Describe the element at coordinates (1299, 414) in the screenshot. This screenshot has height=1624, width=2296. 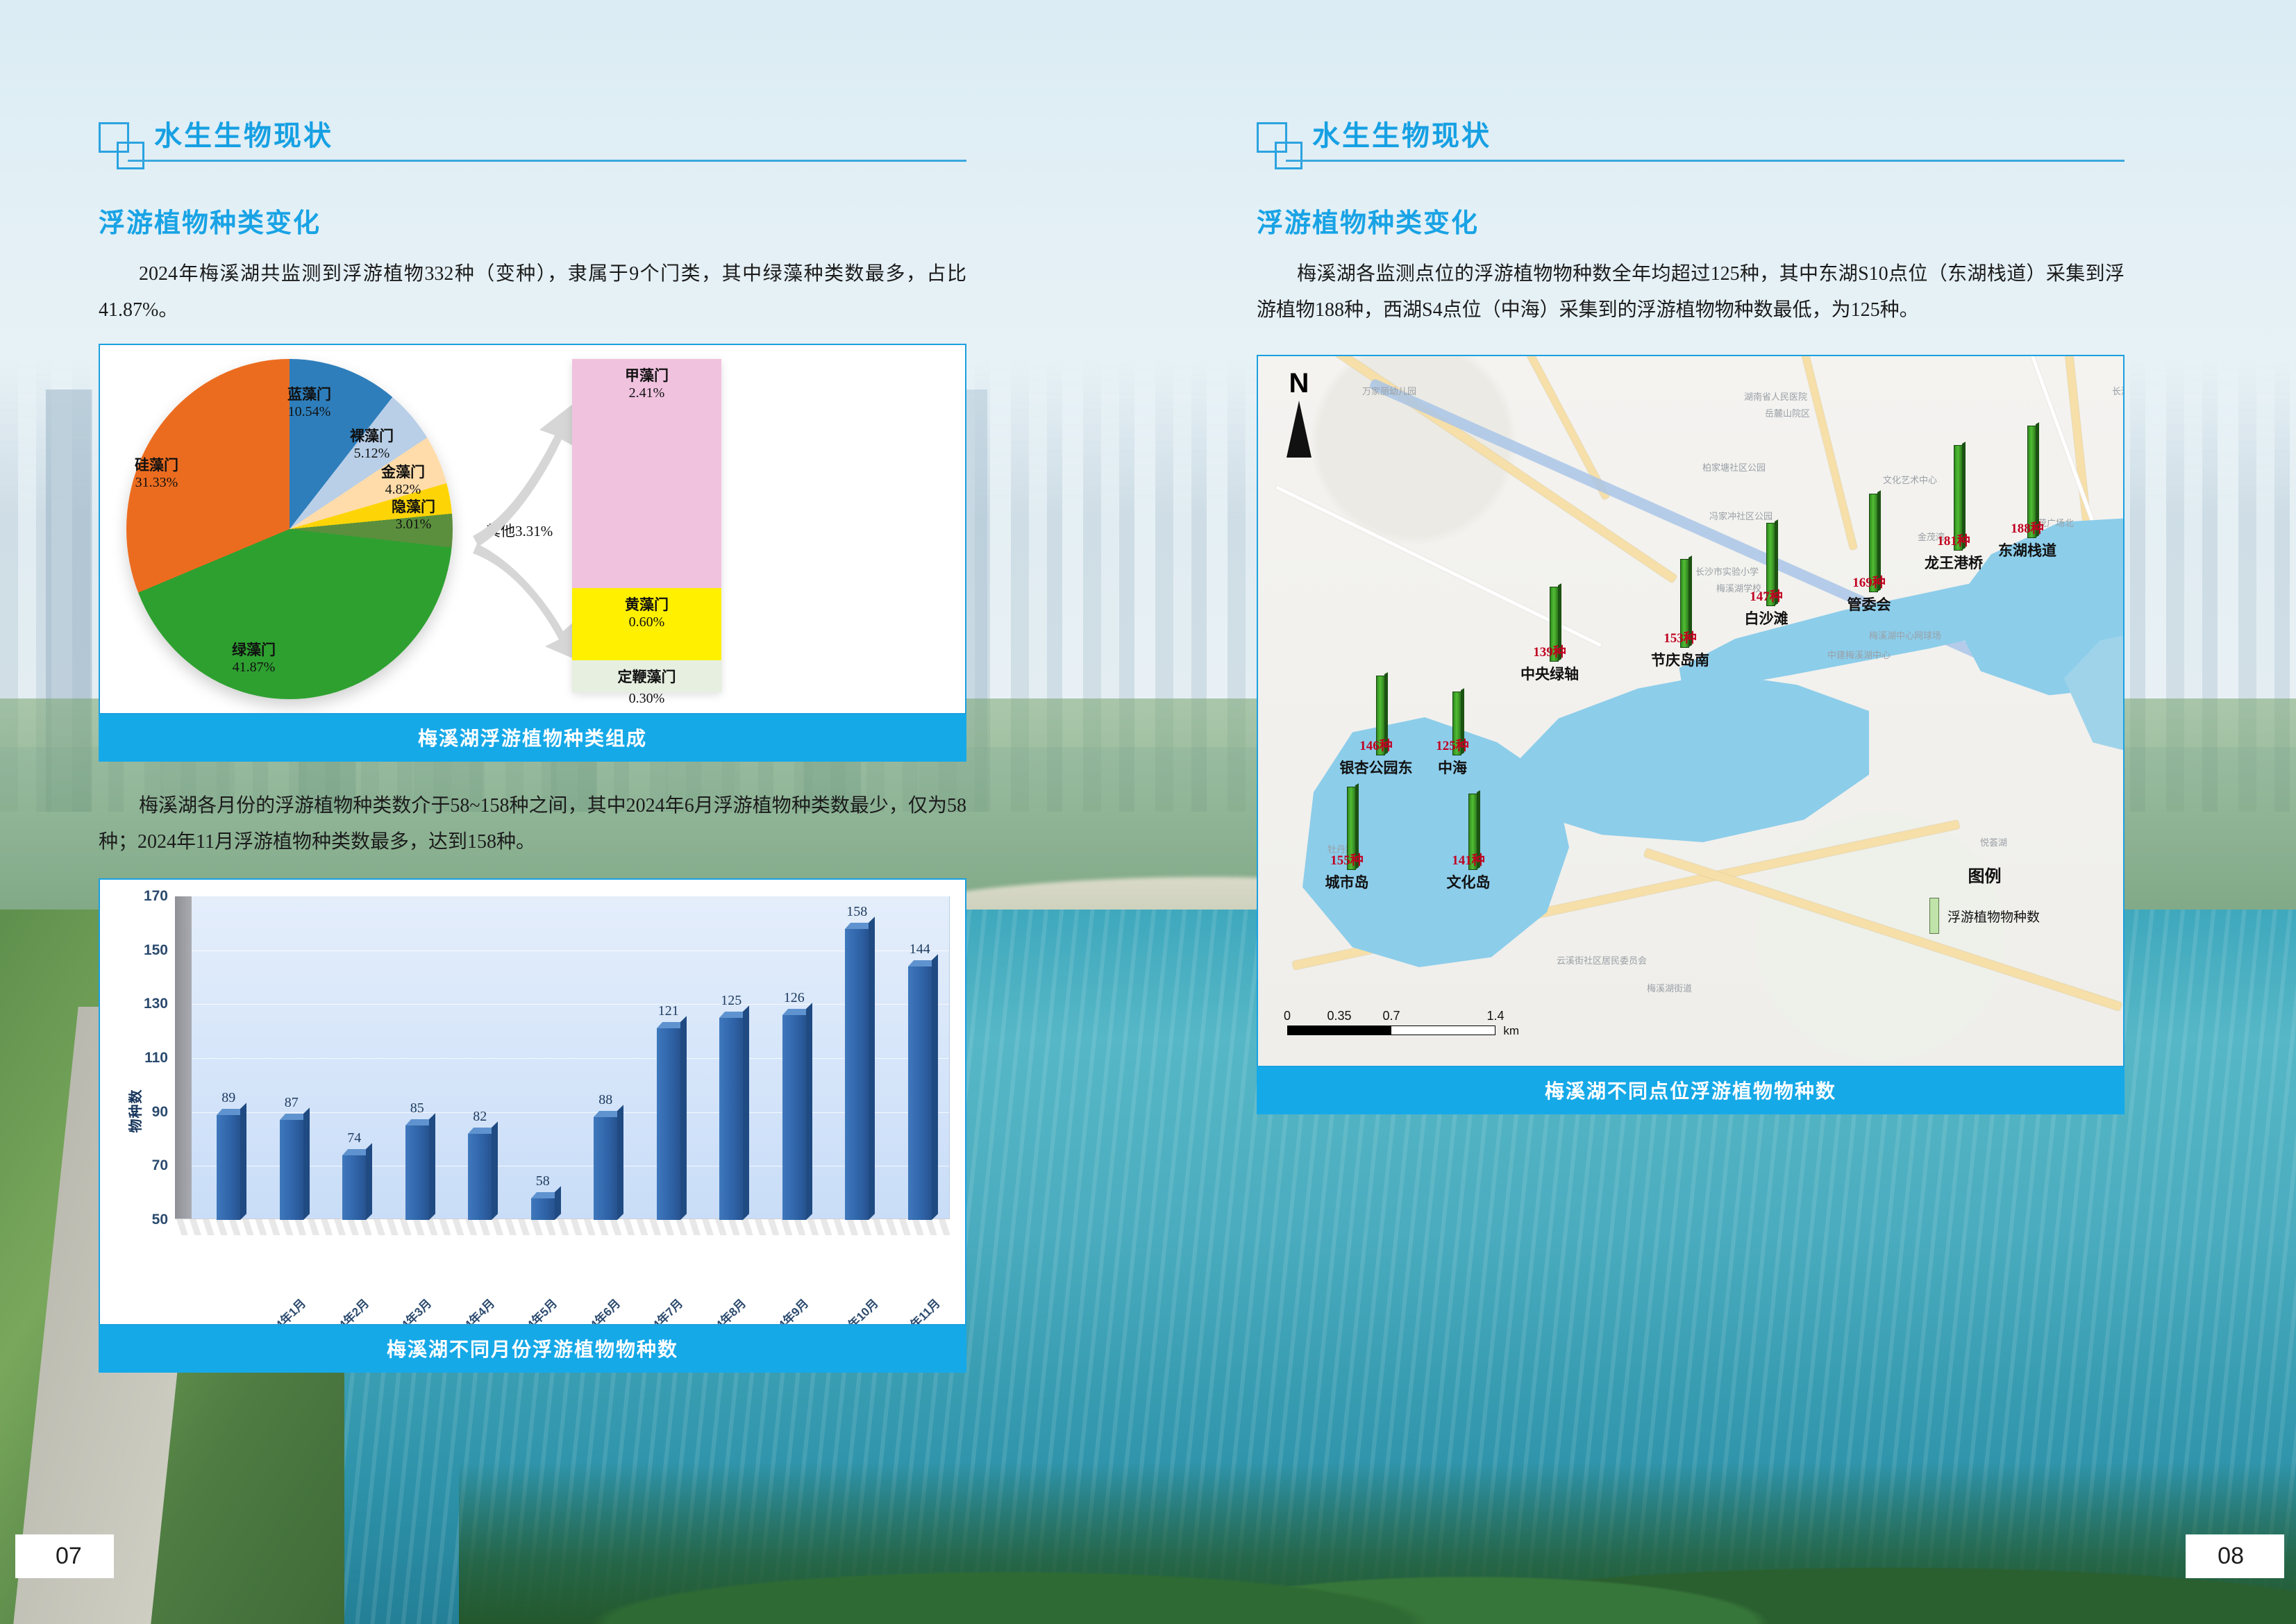
I see `north-arrow-icon: N` at that location.